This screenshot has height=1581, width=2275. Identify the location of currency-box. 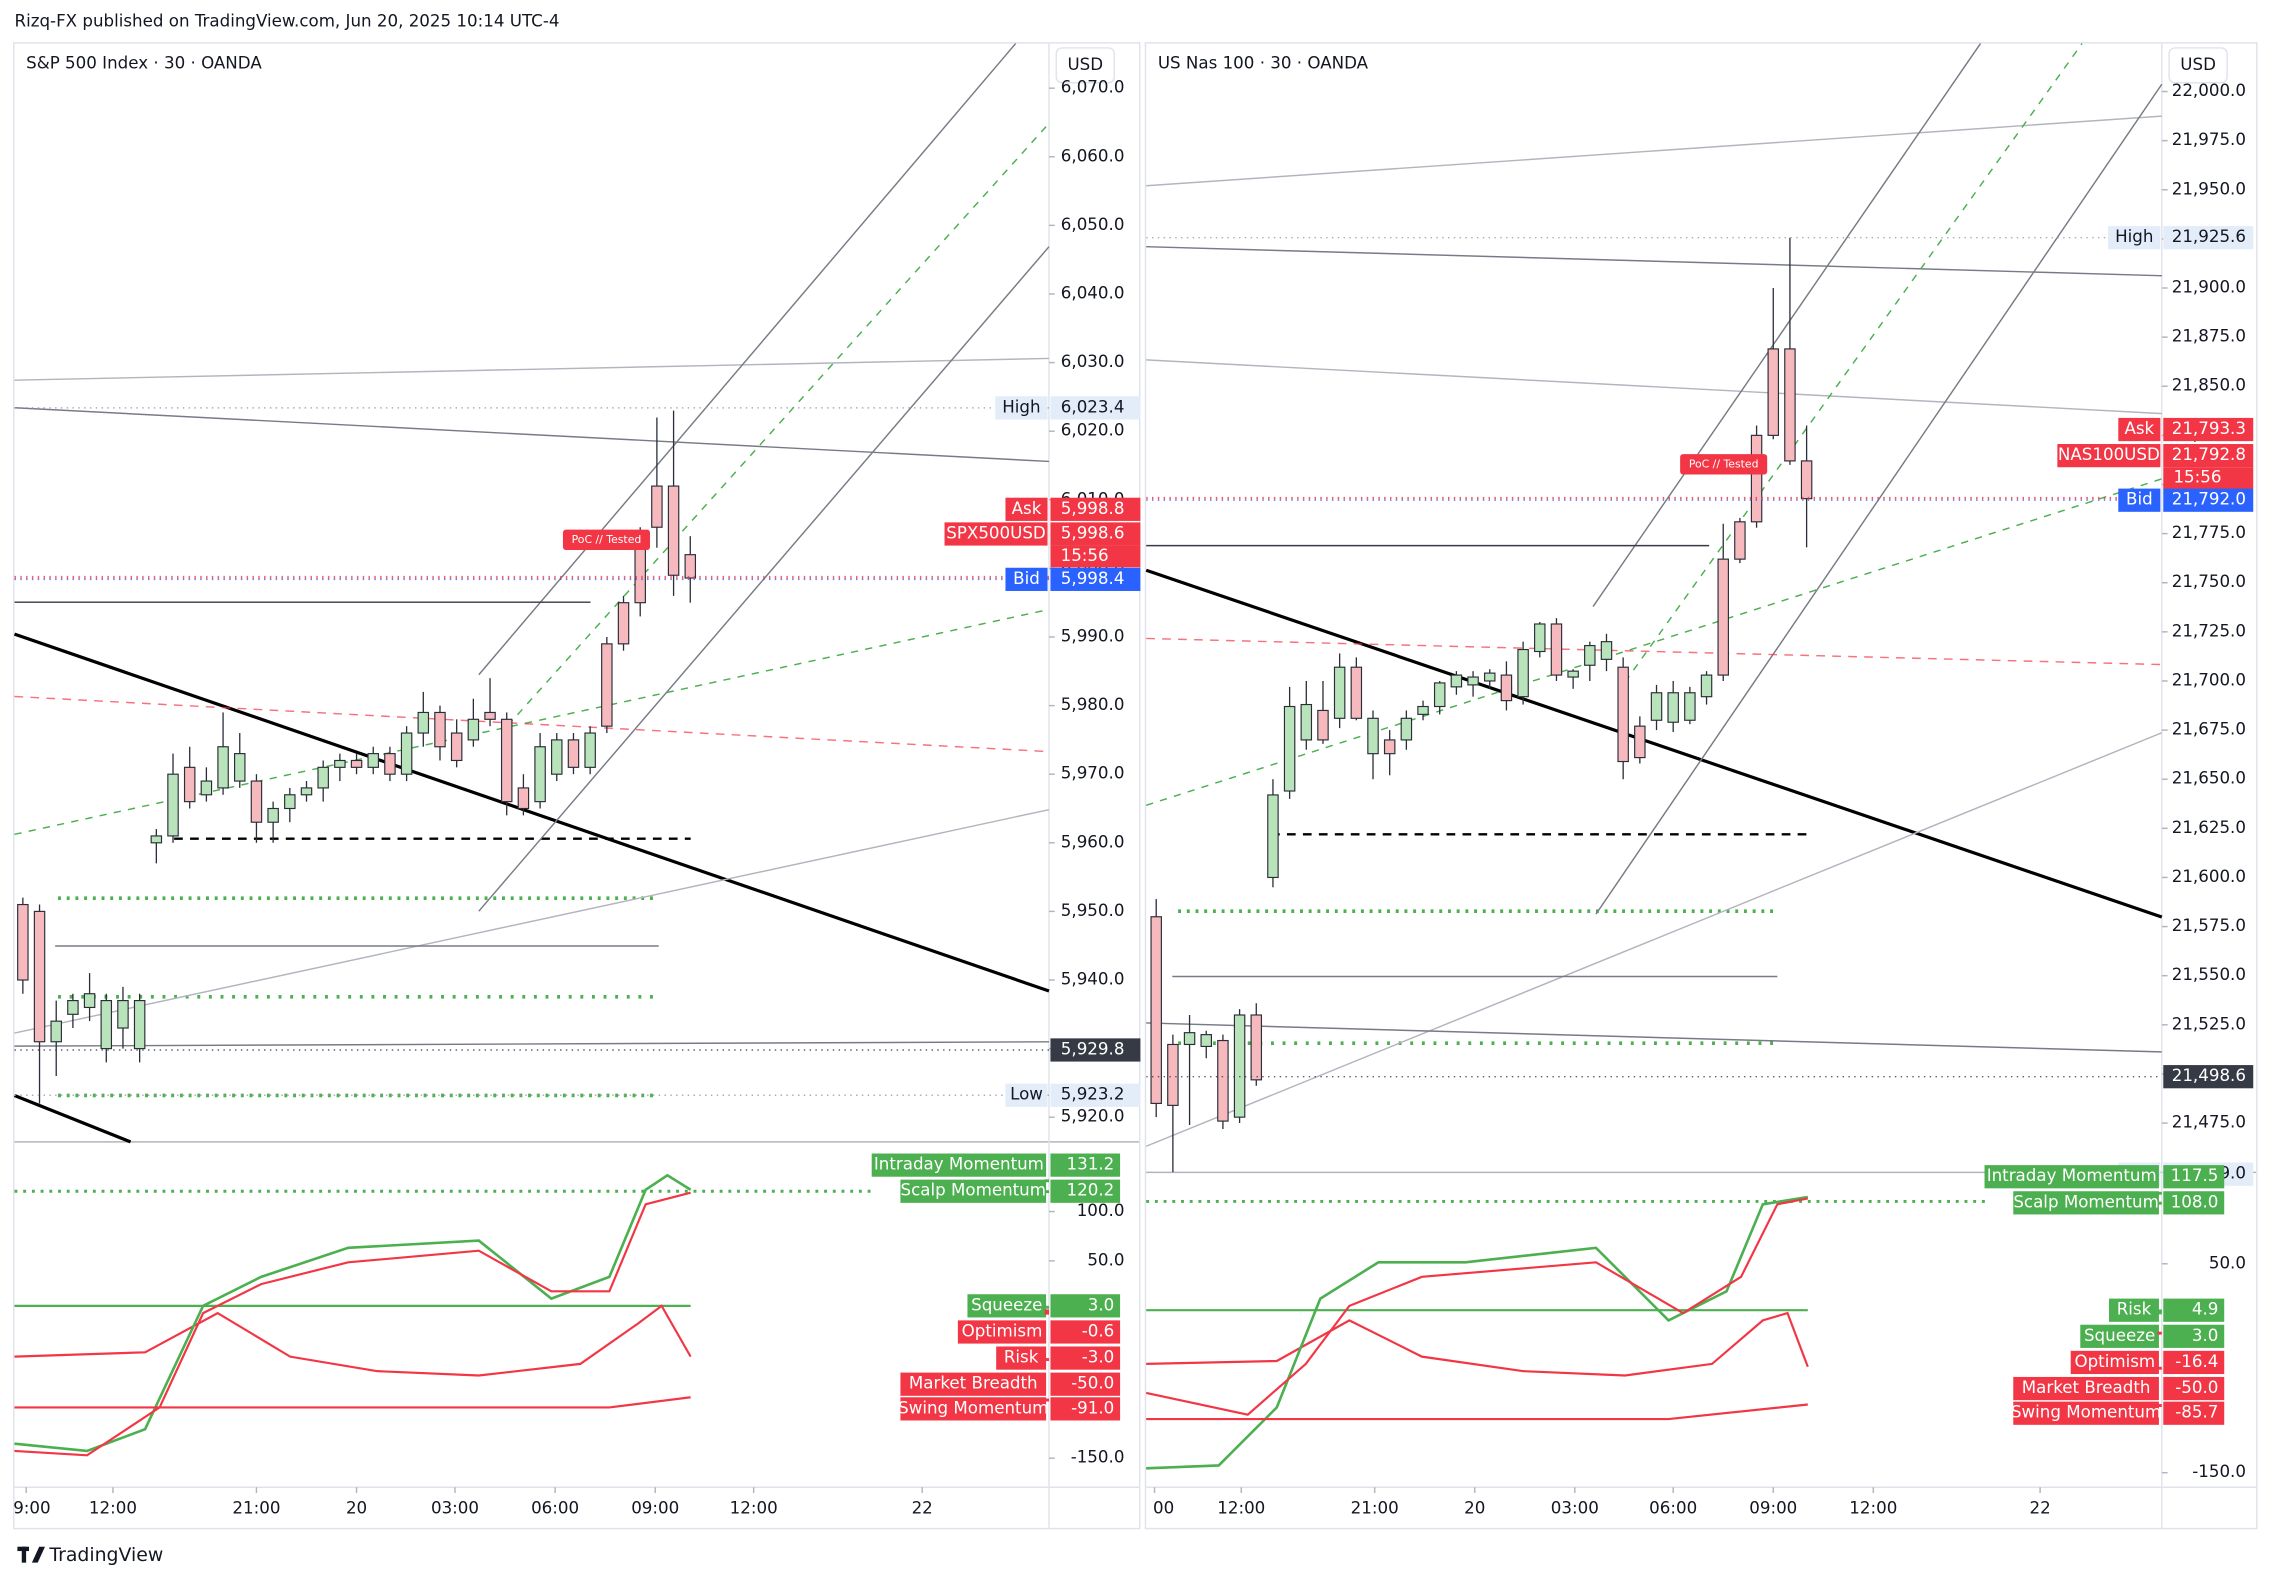
(2198, 65).